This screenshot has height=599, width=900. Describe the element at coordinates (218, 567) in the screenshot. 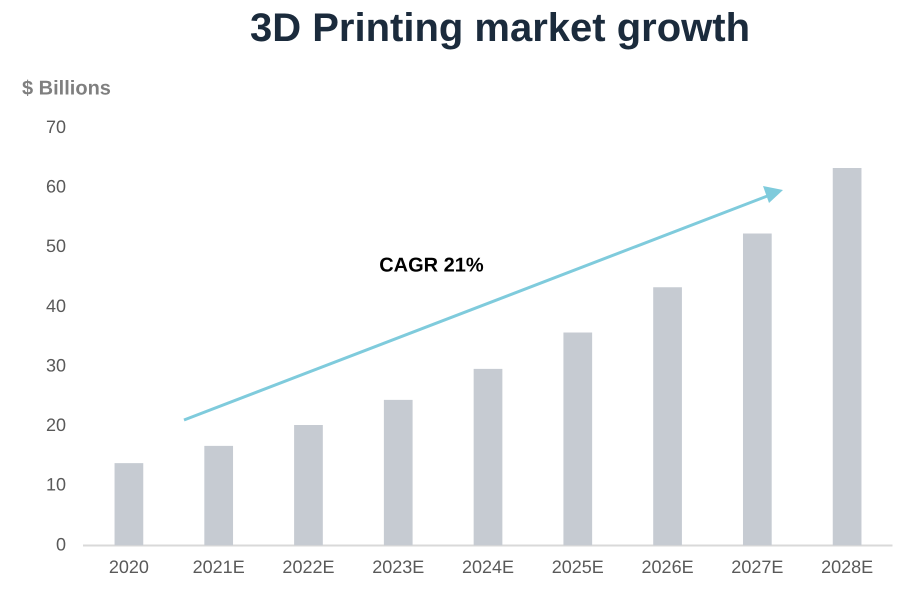

I see `x-tick-label: 2021E` at that location.